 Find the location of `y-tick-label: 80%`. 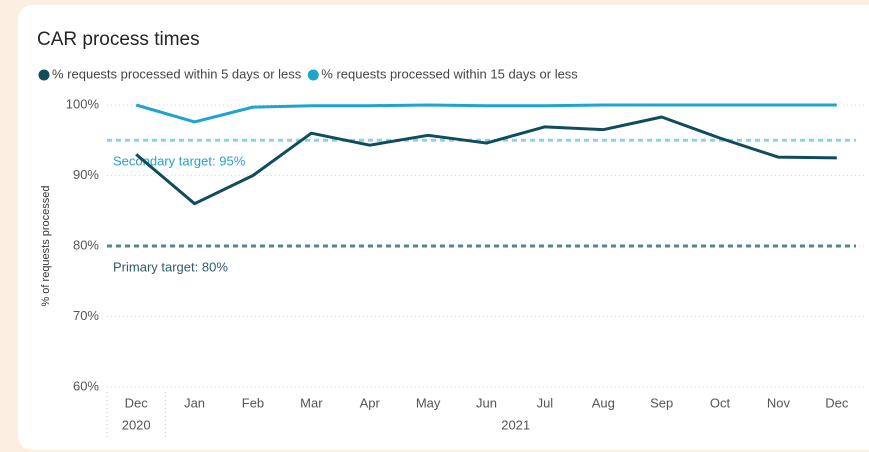

y-tick-label: 80% is located at coordinates (86, 244).